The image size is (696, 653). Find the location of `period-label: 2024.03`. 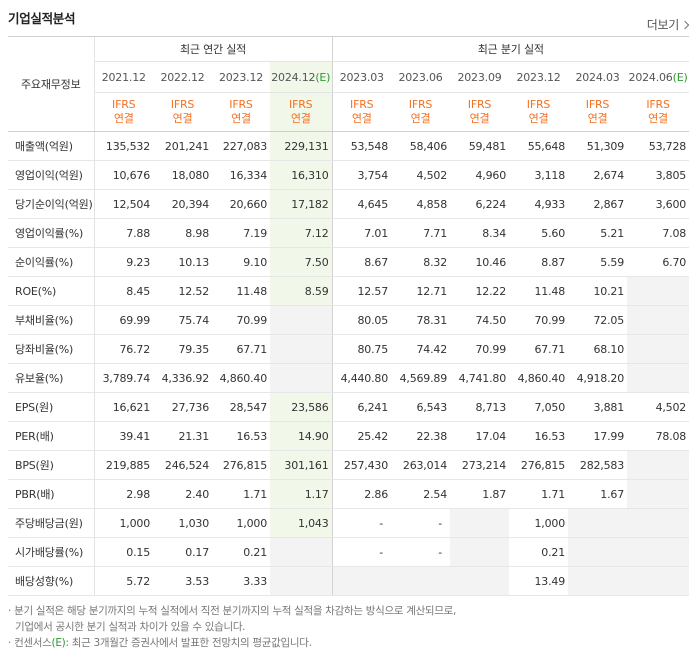

period-label: 2024.03 is located at coordinates (597, 77).